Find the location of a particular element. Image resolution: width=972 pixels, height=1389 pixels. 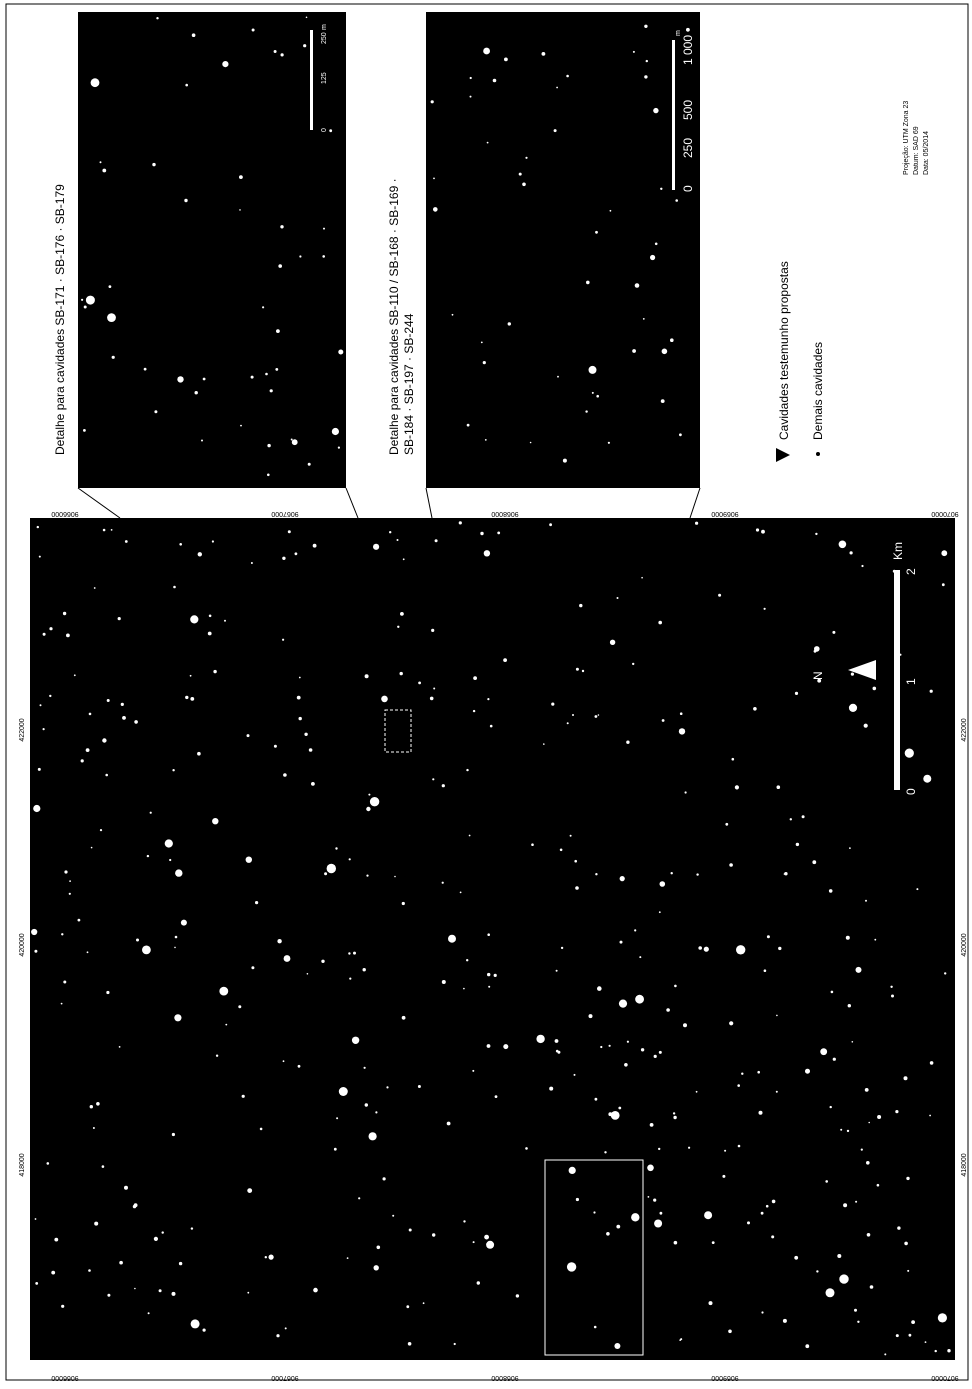

connector is located at coordinates (99, 503).